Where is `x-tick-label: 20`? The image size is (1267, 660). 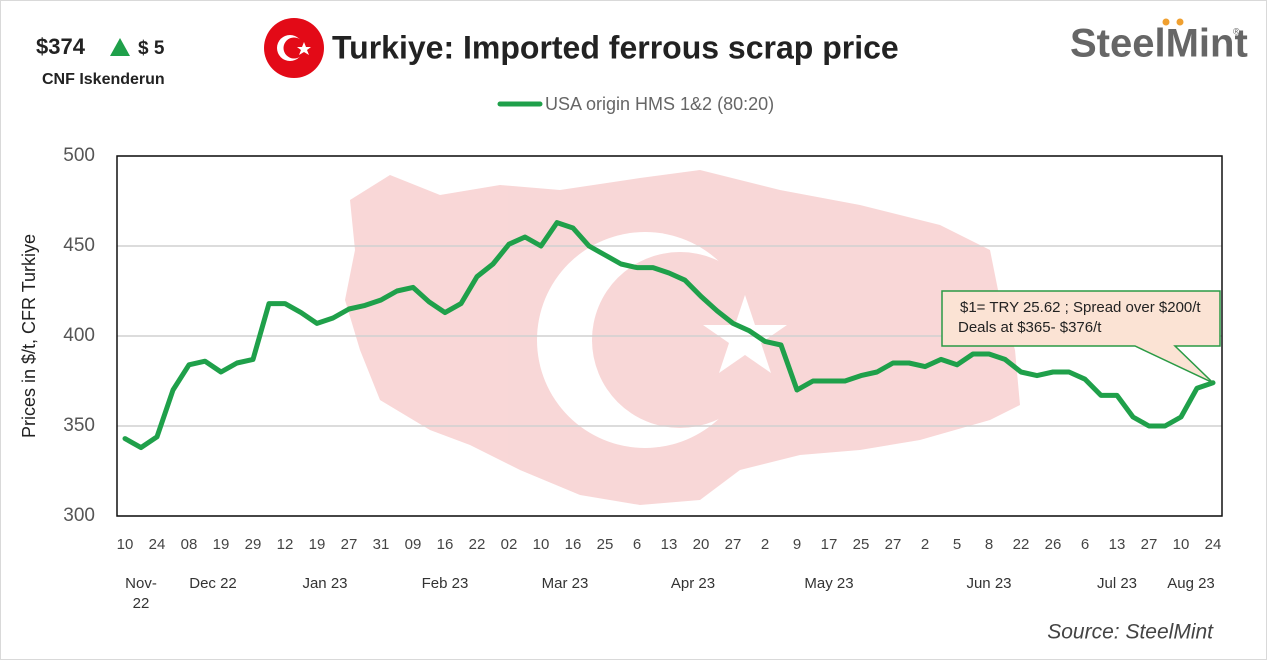 x-tick-label: 20 is located at coordinates (701, 544).